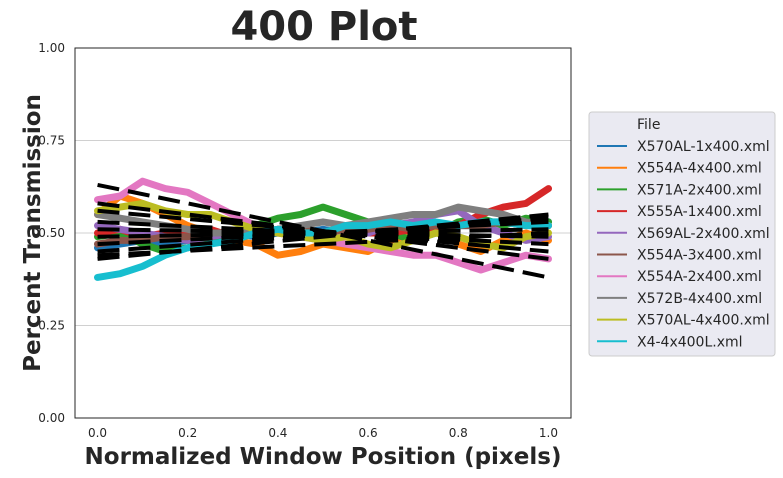  Describe the element at coordinates (703, 234) in the screenshot. I see `legend-label: X569AL-2x400.xml` at that location.